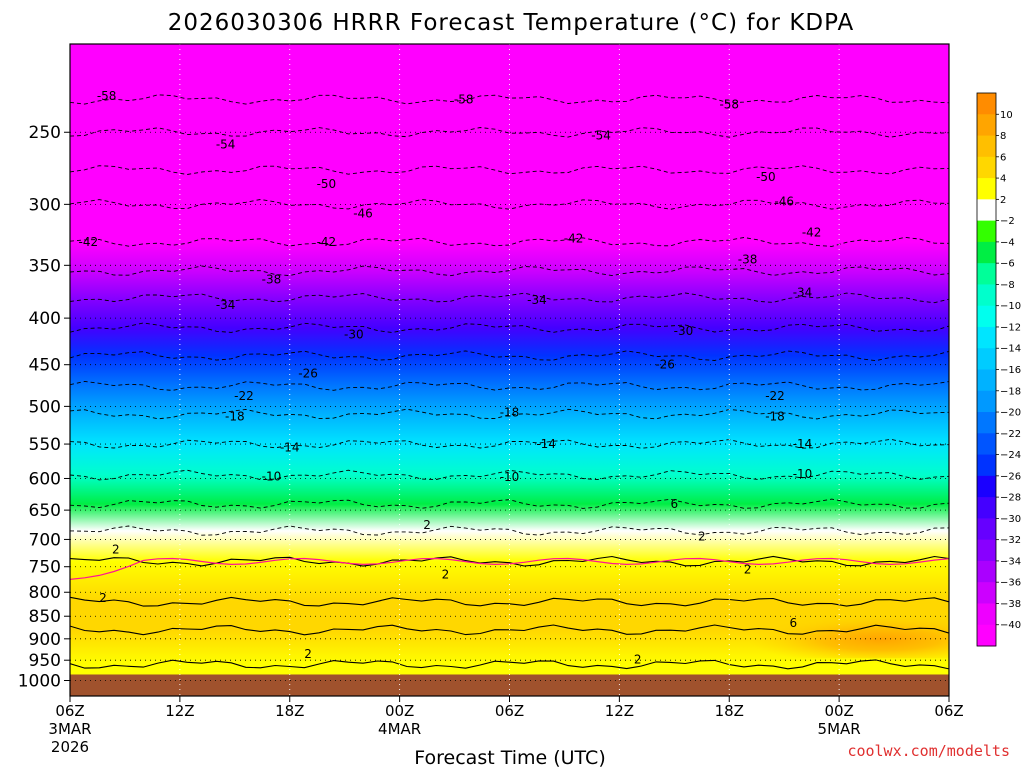  What do you see at coordinates (1010, 370) in the screenshot?
I see `colorbar-label: −16` at bounding box center [1010, 370].